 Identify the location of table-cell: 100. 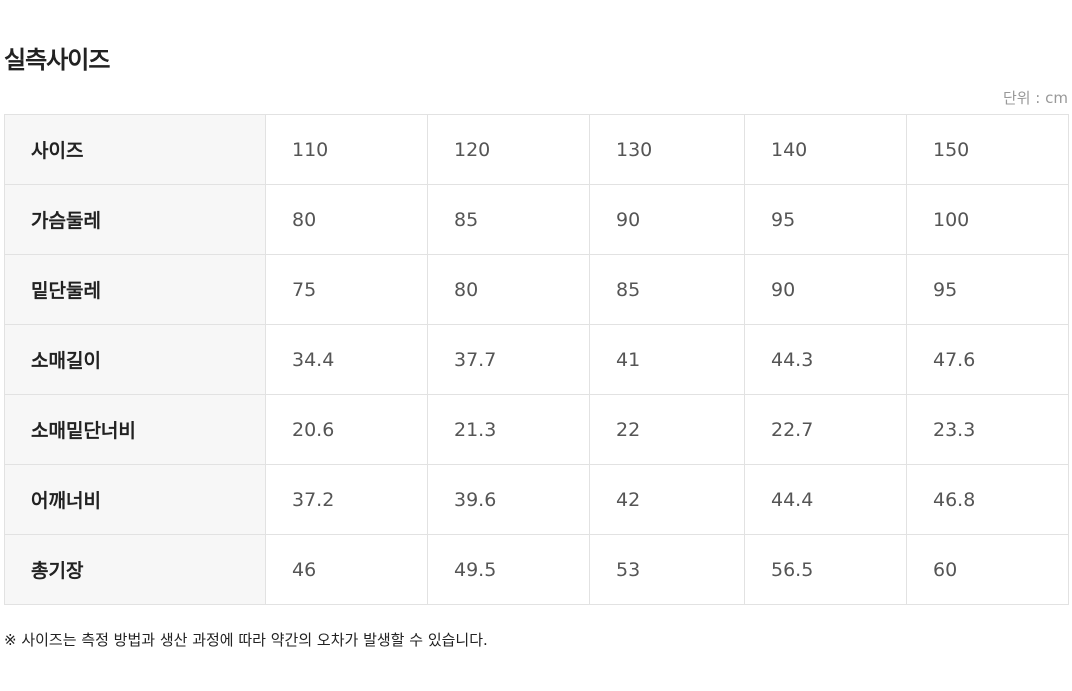
(987, 219).